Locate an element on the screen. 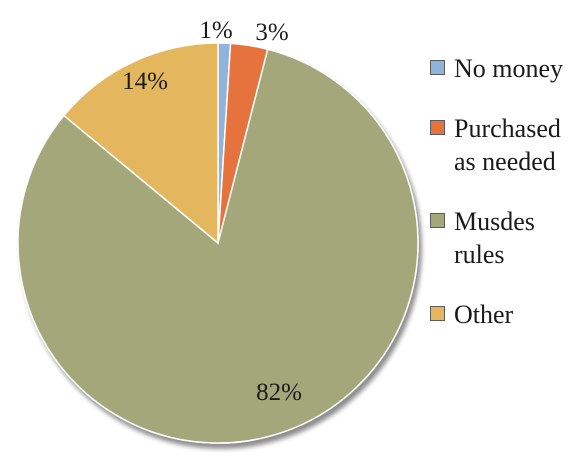  legend-item-no-money: No money is located at coordinates (507, 68).